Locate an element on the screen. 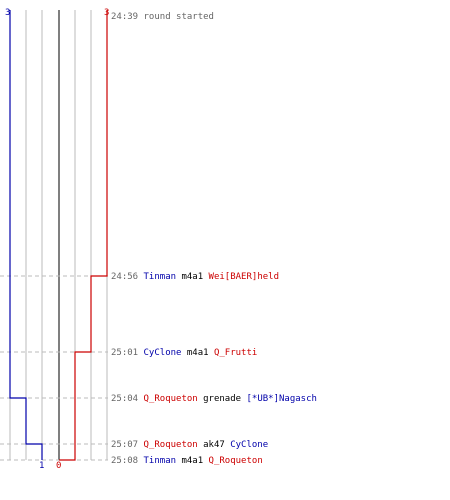  team-a-start-score: 3 is located at coordinates (7, 13).